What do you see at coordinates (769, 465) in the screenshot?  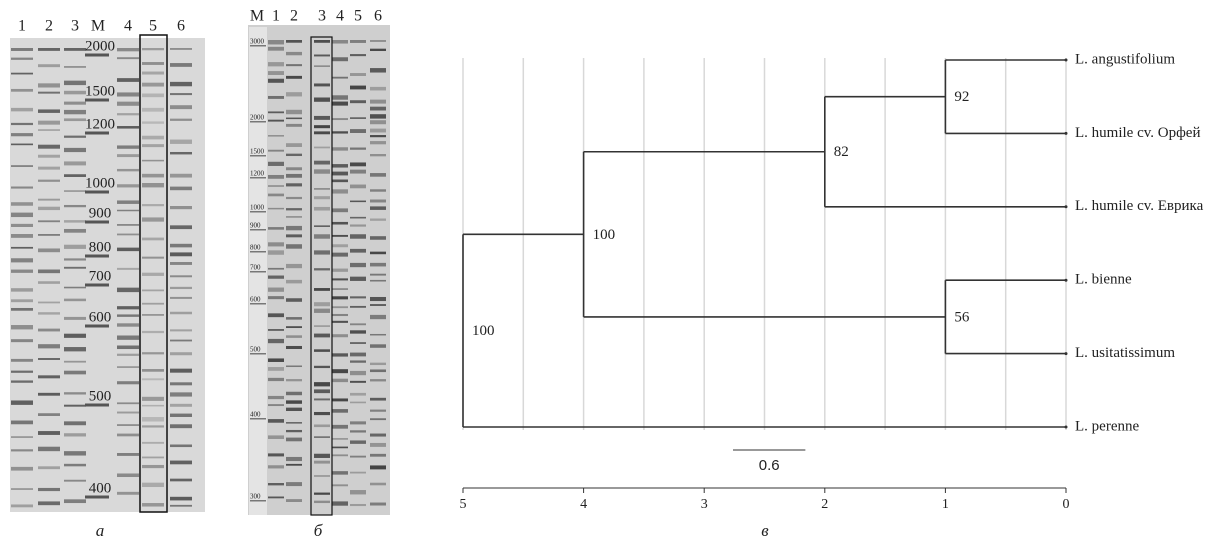 I see `scale-bar-label: 0.6` at bounding box center [769, 465].